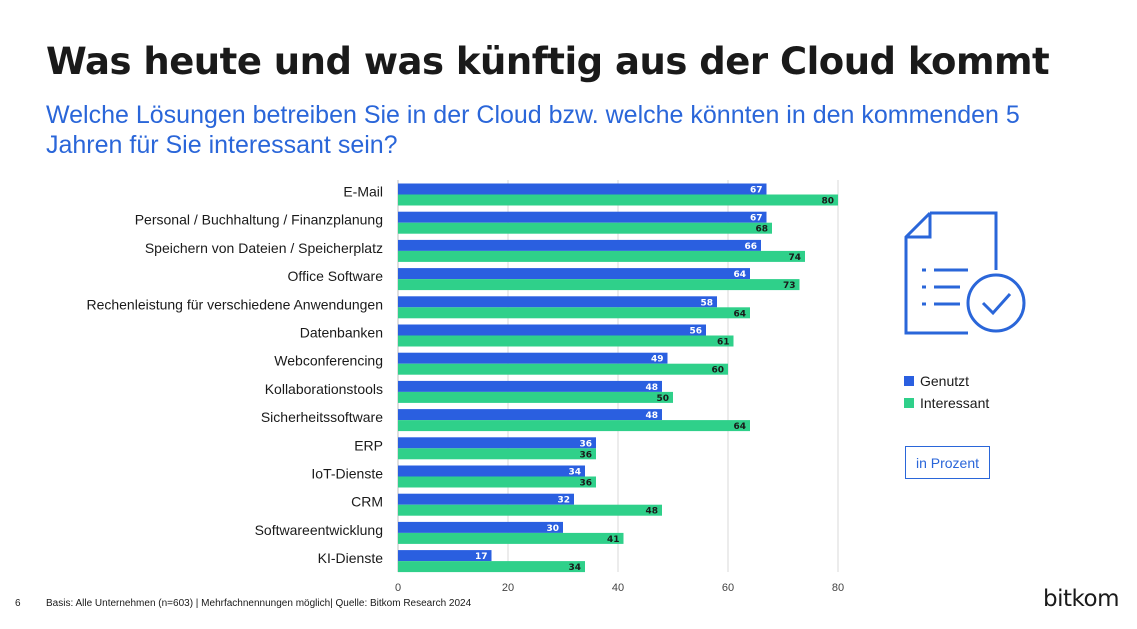  I want to click on category-label: Speichern von Dateien / Speicherplatz, so click(264, 248).